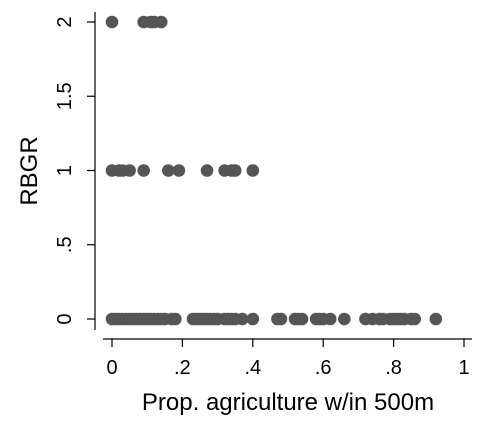  I want to click on x-tick-label: .2, so click(182, 368).